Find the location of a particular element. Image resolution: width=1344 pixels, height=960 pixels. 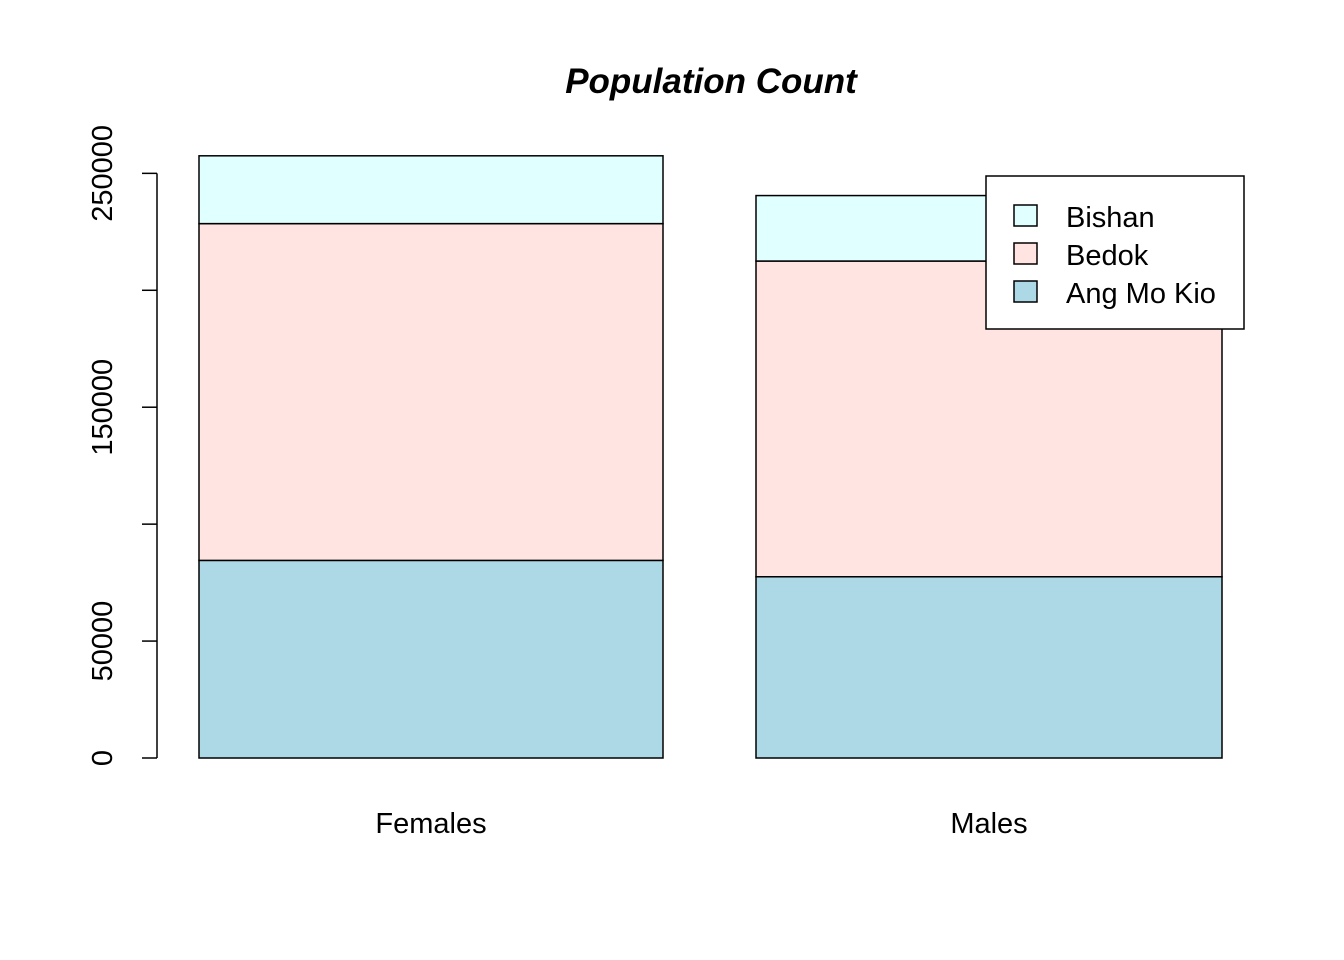

y-tick-label: 150000 is located at coordinates (103, 407).